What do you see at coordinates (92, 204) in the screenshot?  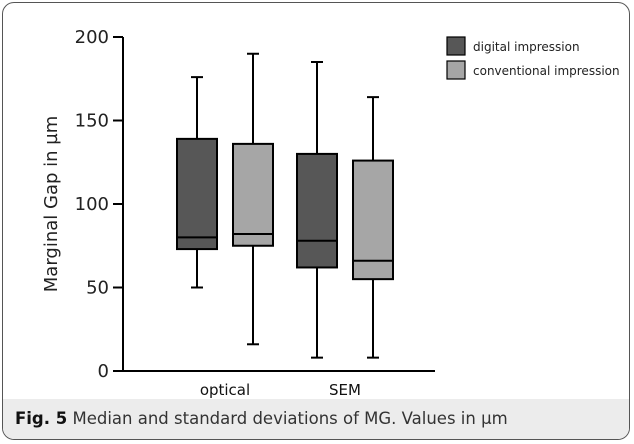 I see `y-tick-label: 100` at bounding box center [92, 204].